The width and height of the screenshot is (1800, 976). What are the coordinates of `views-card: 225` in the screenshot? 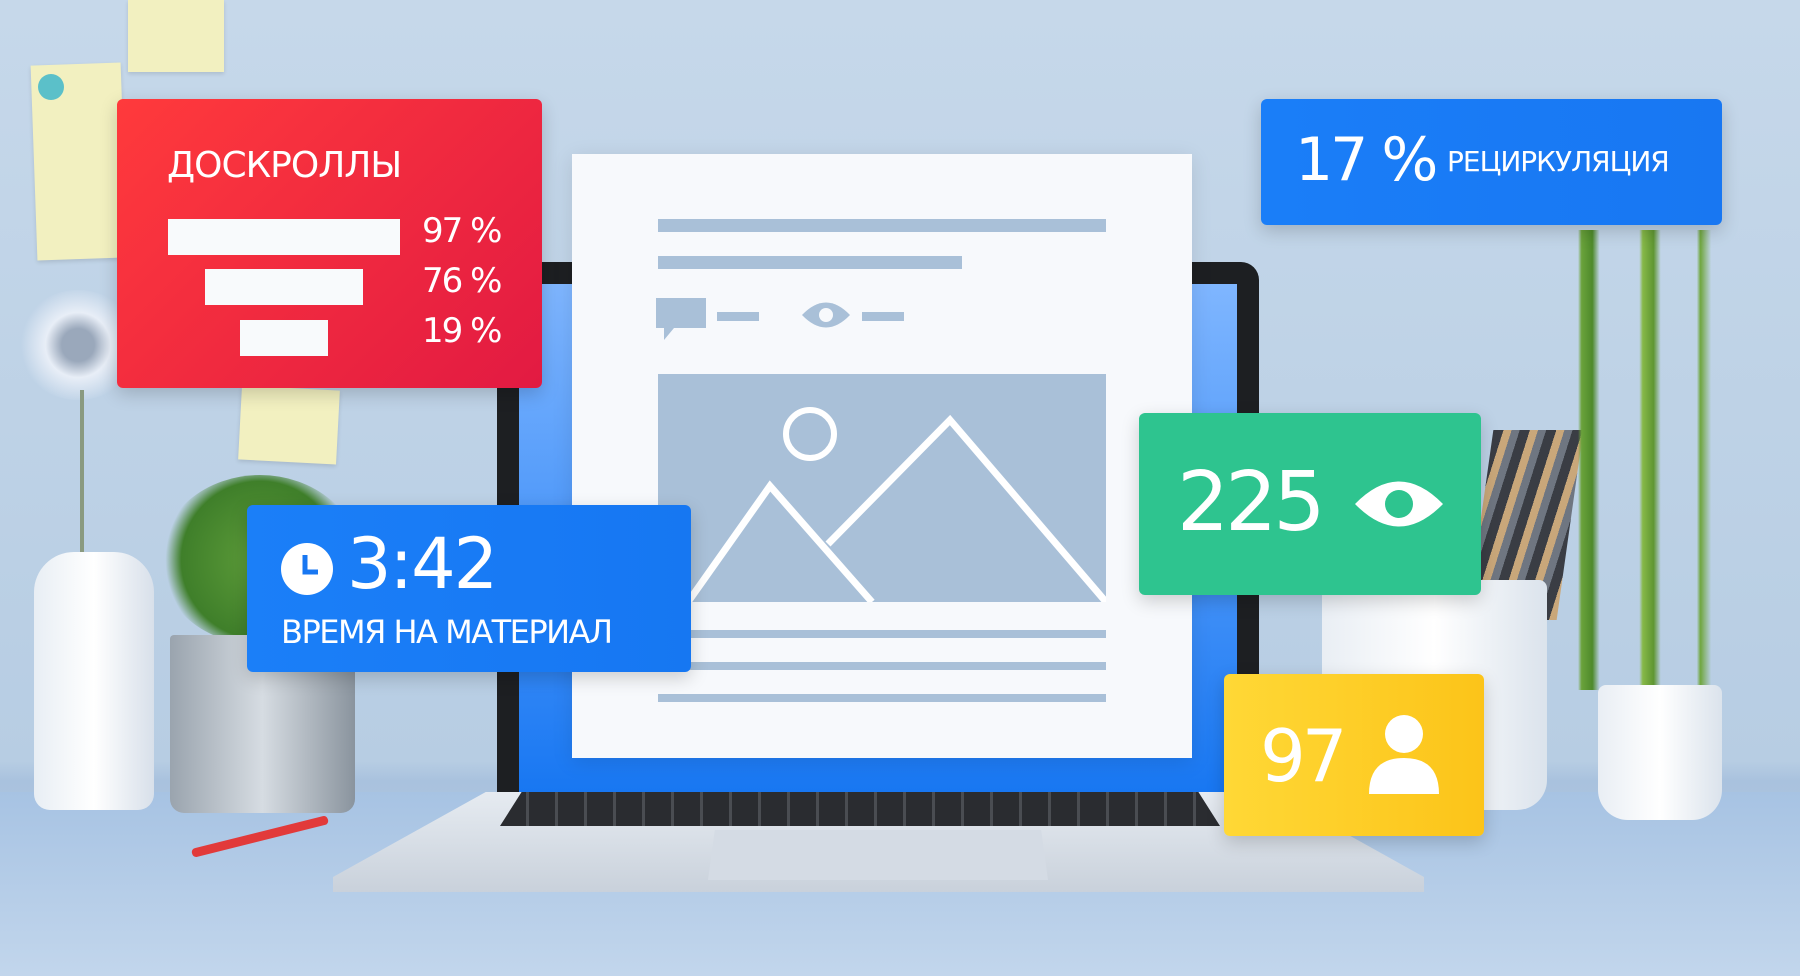 It's located at (1310, 504).